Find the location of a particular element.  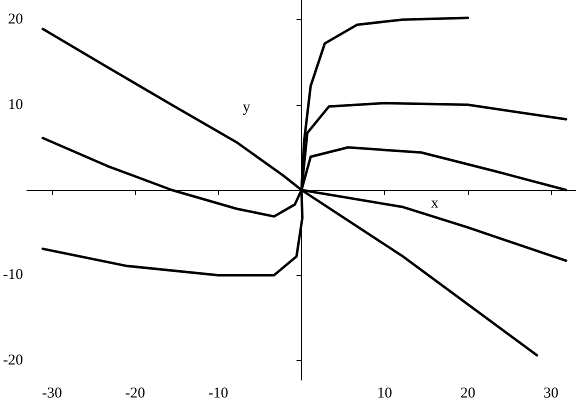

y-tick-label: -20 is located at coordinates (12, 360).